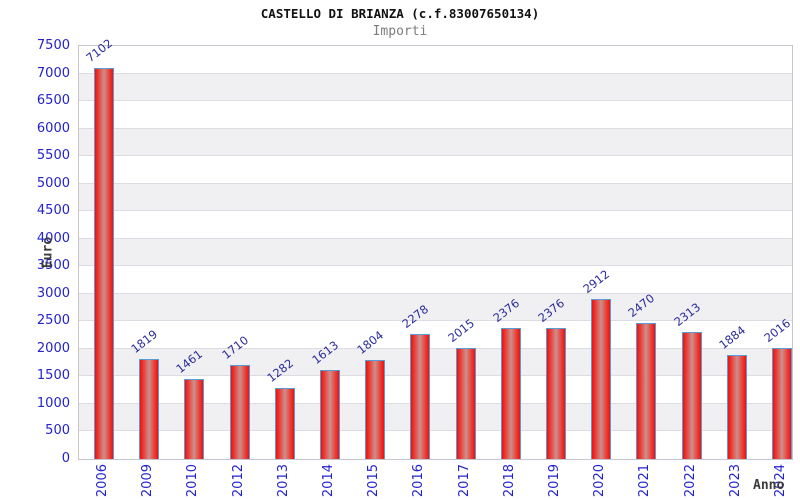  What do you see at coordinates (53, 156) in the screenshot?
I see `y-tick-label: 5500` at bounding box center [53, 156].